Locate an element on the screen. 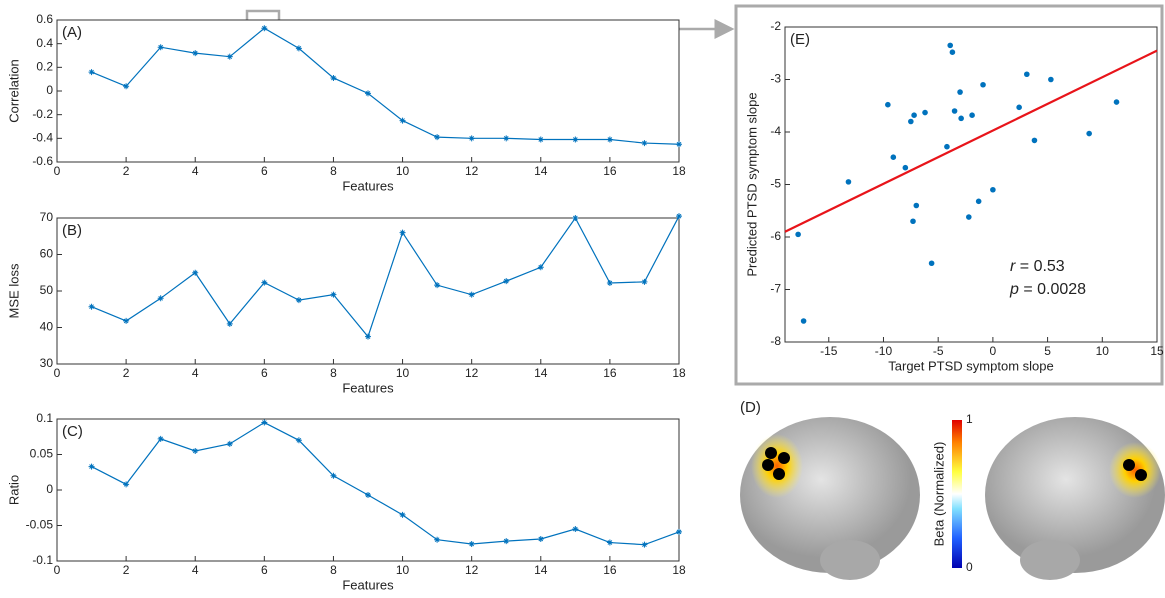  y-tick-label: 60 is located at coordinates (47, 254).